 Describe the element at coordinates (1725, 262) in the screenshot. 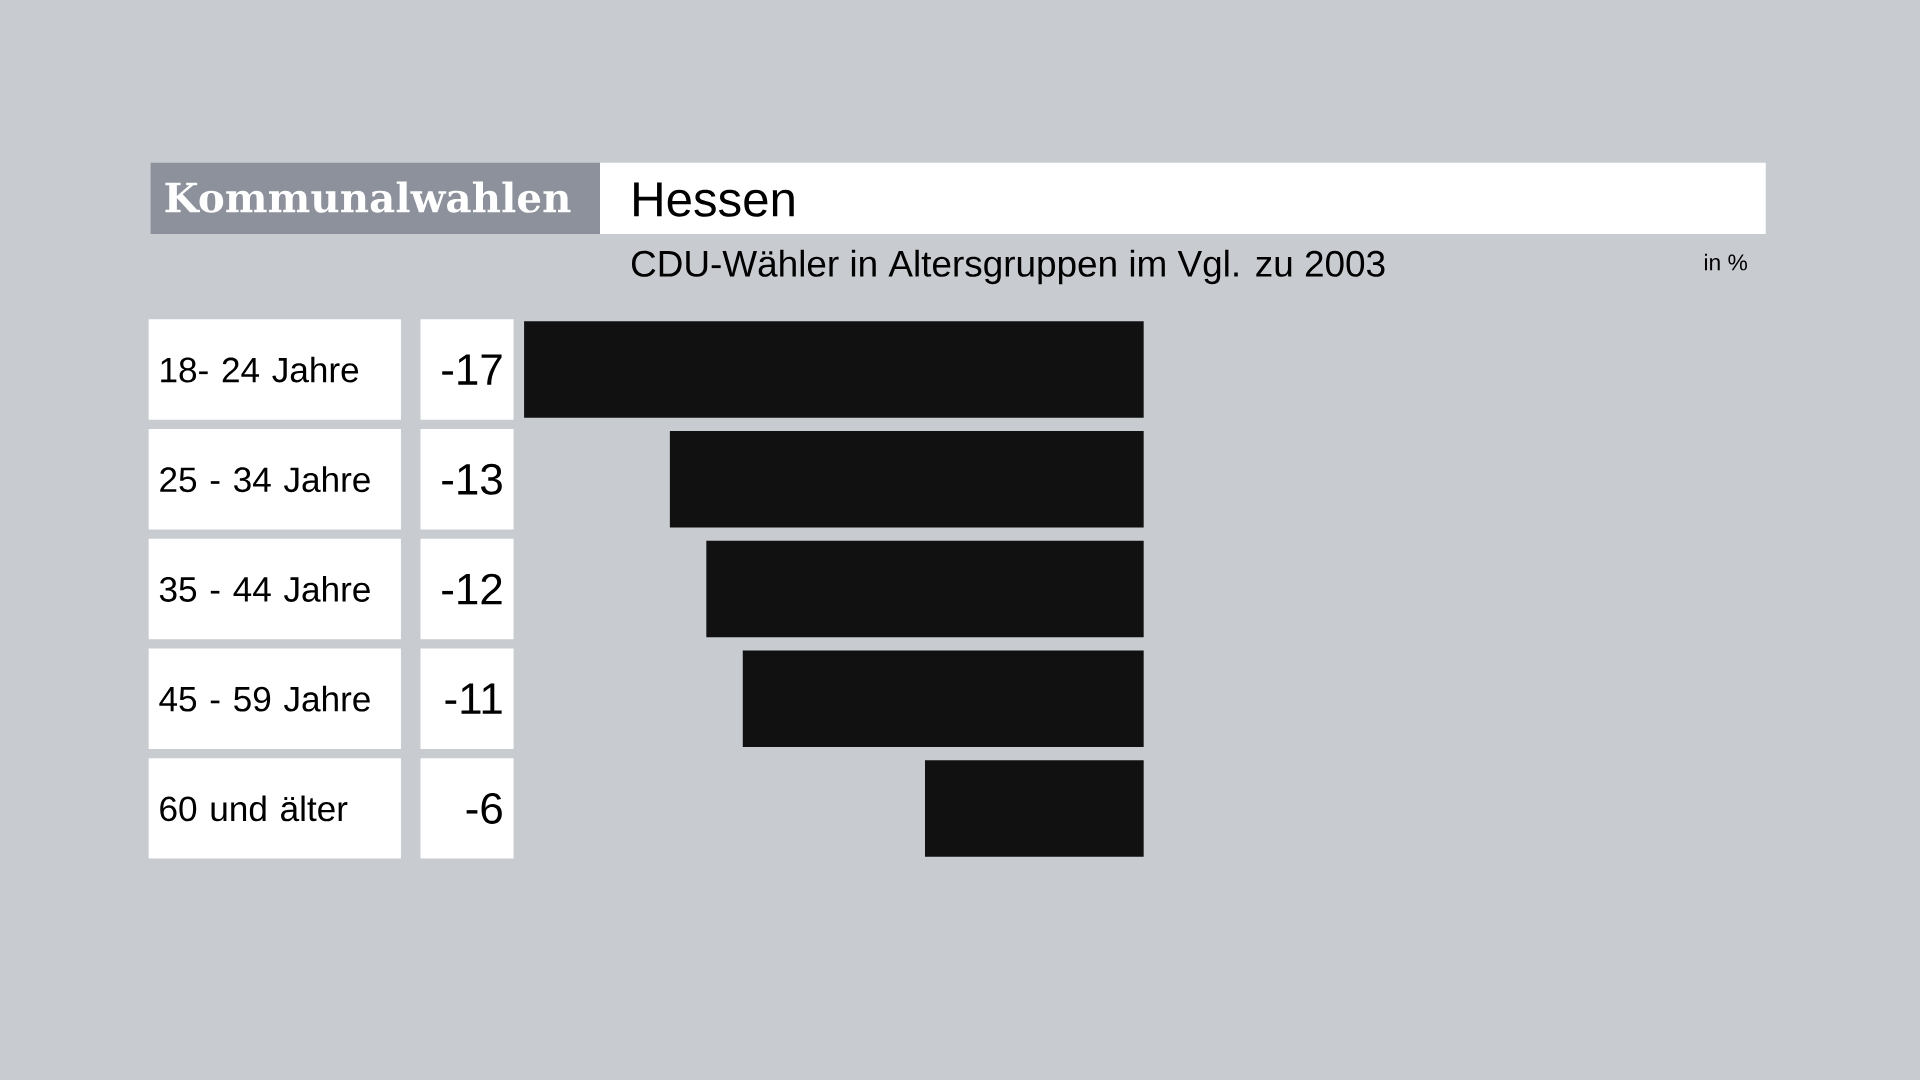

I see `text: in %` at that location.